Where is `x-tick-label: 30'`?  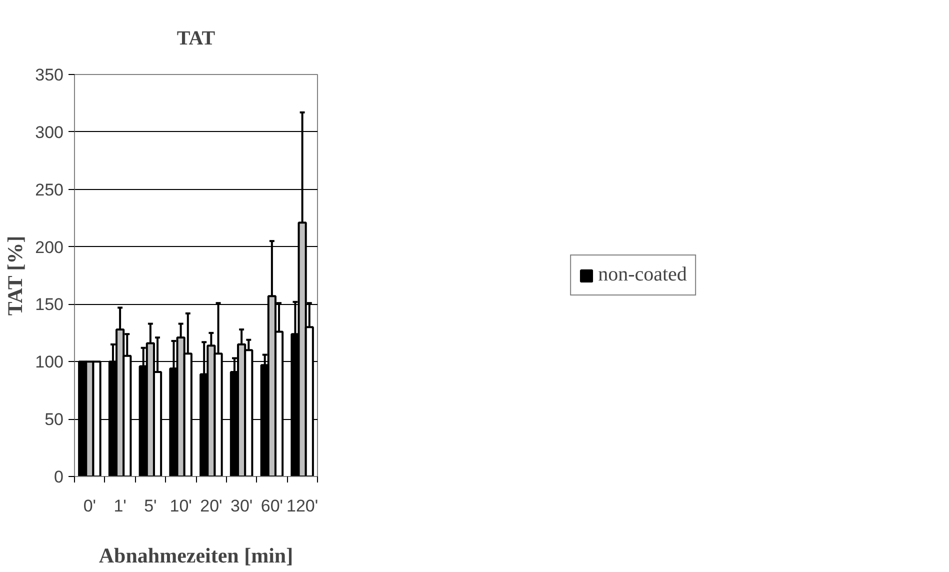 x-tick-label: 30' is located at coordinates (241, 506).